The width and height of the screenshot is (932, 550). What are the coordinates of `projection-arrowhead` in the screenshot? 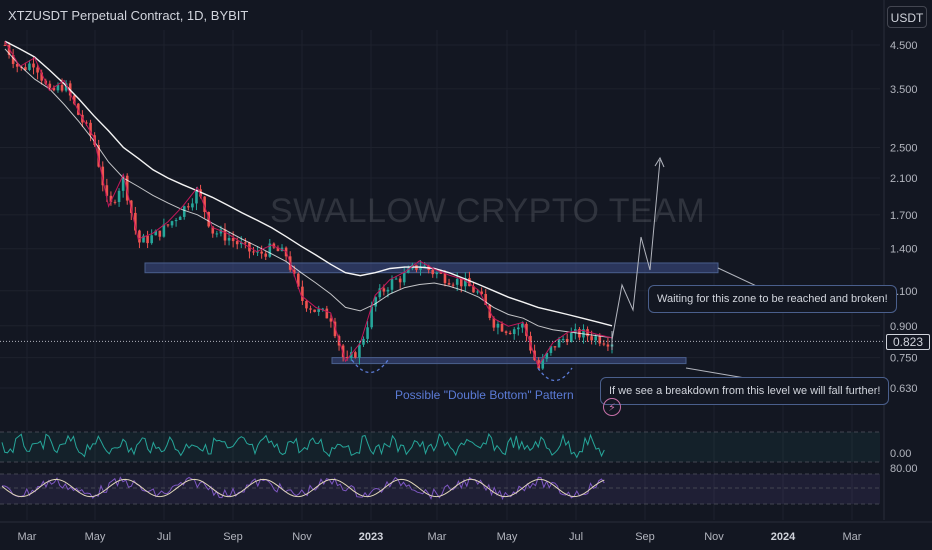 It's located at (659, 162).